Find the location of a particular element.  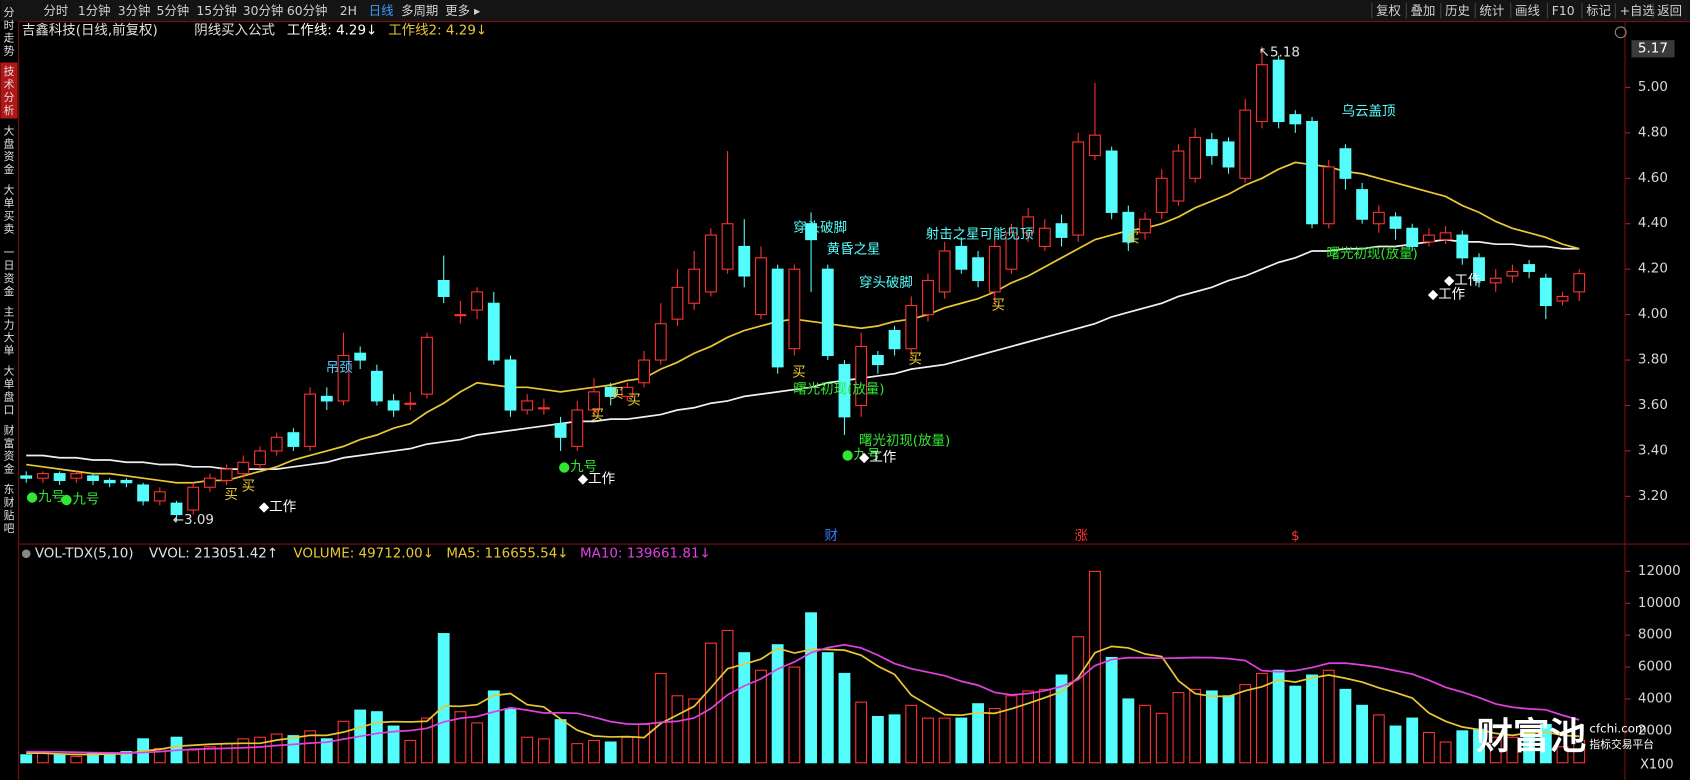

settings-icon is located at coordinates (1620, 32).